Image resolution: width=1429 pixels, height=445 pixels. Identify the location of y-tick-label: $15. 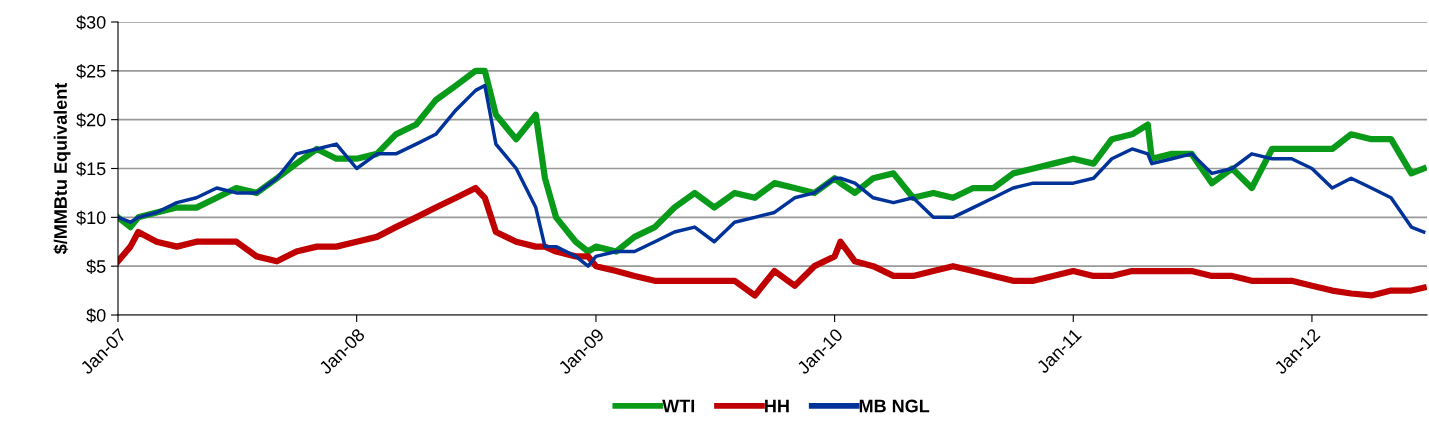
(91, 169).